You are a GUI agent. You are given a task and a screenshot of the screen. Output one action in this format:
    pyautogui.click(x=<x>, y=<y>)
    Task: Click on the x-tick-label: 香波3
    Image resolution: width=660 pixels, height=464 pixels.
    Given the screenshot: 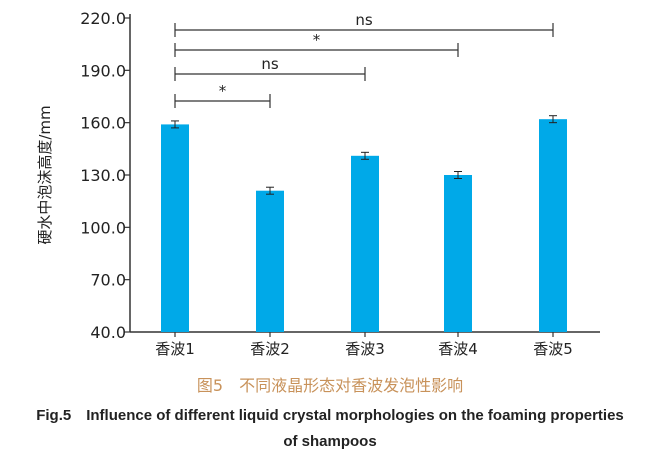 What is the action you would take?
    pyautogui.click(x=365, y=349)
    